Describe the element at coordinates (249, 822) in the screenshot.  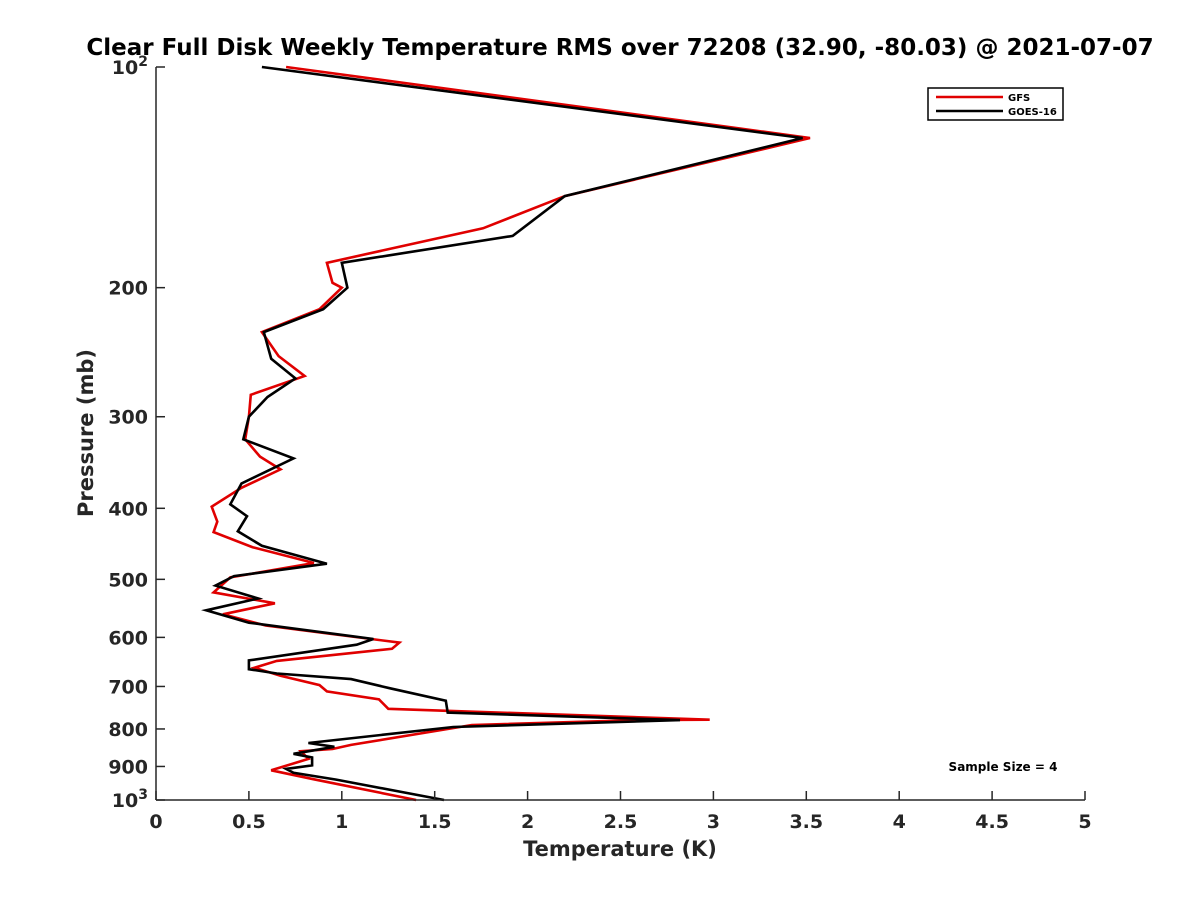
I see `x-tick-label: 0.5` at that location.